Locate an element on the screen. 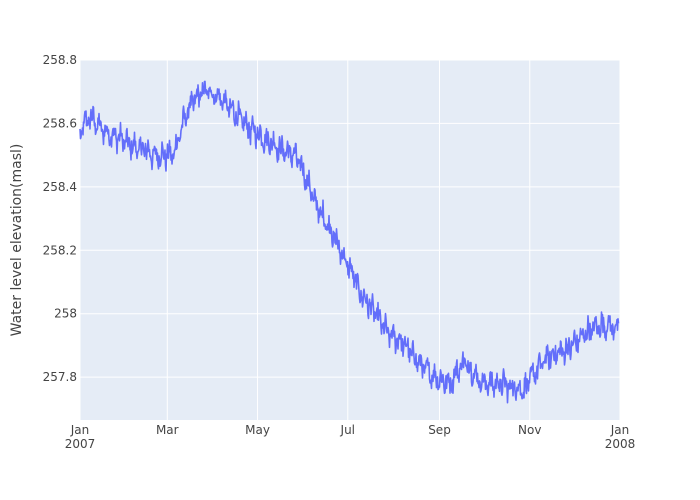 The image size is (700, 500). x-tick-label: Jul is located at coordinates (347, 430).